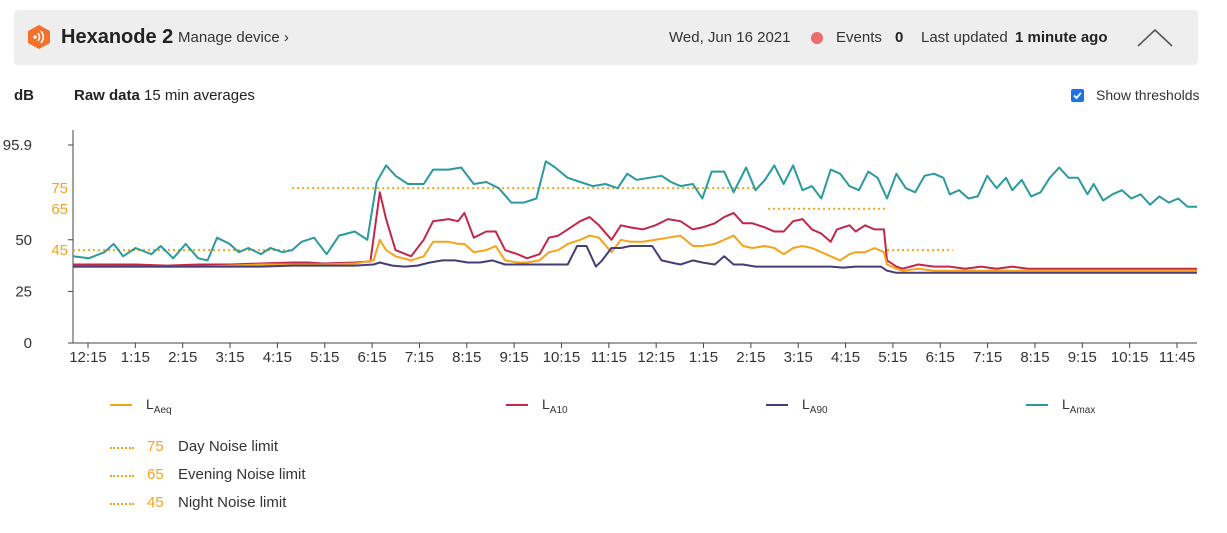 This screenshot has height=533, width=1227. I want to click on last-updated-value: 1 minute ago, so click(1061, 37).